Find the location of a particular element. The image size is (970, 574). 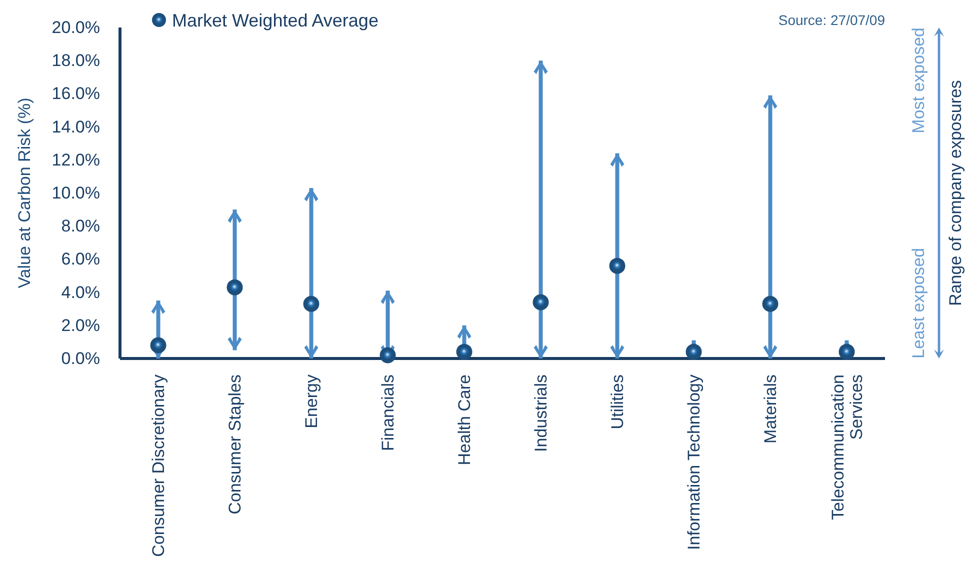

y-tick-label: 4.0% is located at coordinates (80, 292).